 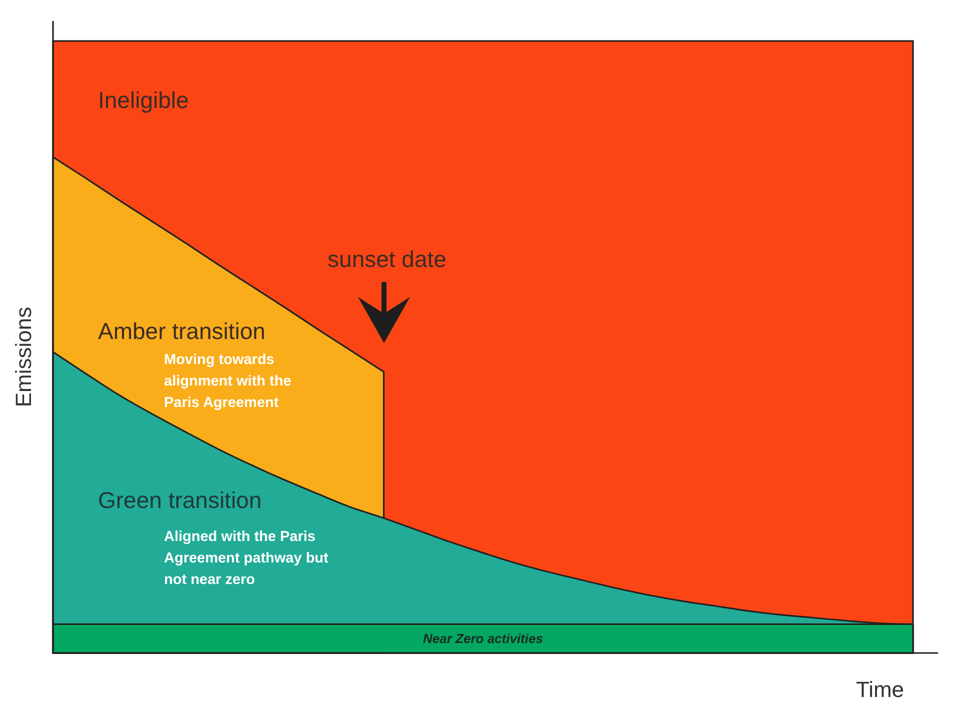 I want to click on y-axis-title: Emissions, so click(x=23, y=357).